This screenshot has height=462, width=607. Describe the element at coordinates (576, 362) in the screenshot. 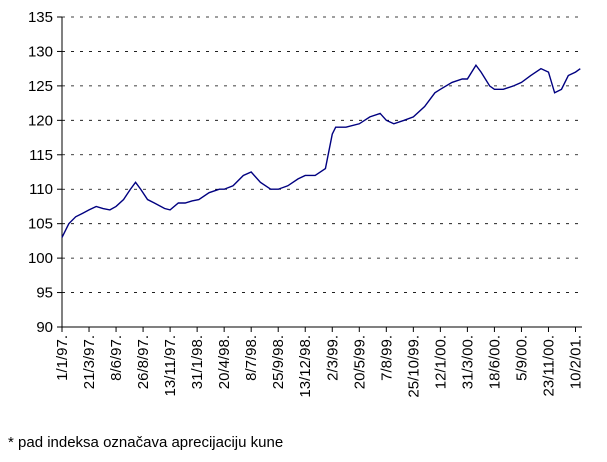

I see `x-tick-label: 10/2/01.` at that location.